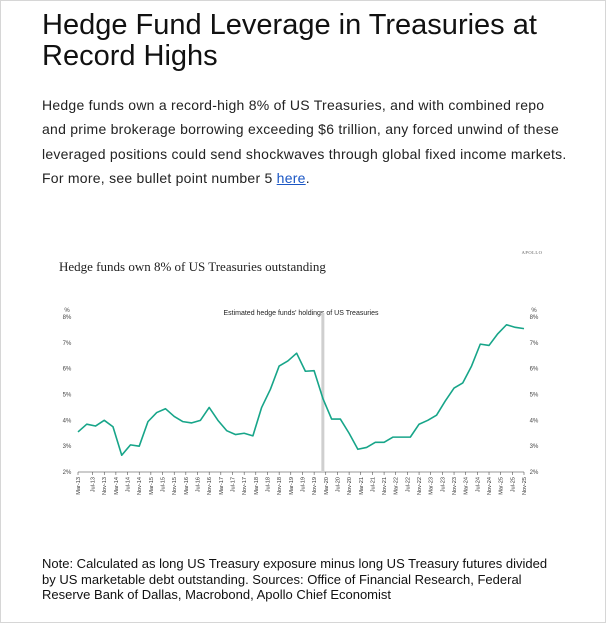 The height and width of the screenshot is (623, 606). Describe the element at coordinates (79, 486) in the screenshot. I see `x-tick-label: Mar-13` at that location.